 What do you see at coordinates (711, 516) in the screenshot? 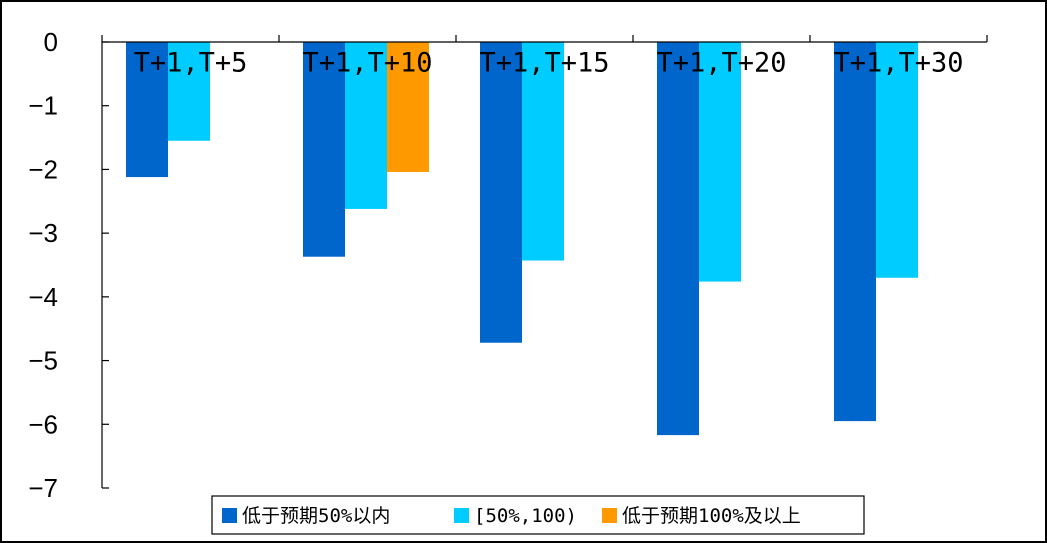
I see `legend-label: 低于预期100%及以上` at bounding box center [711, 516].